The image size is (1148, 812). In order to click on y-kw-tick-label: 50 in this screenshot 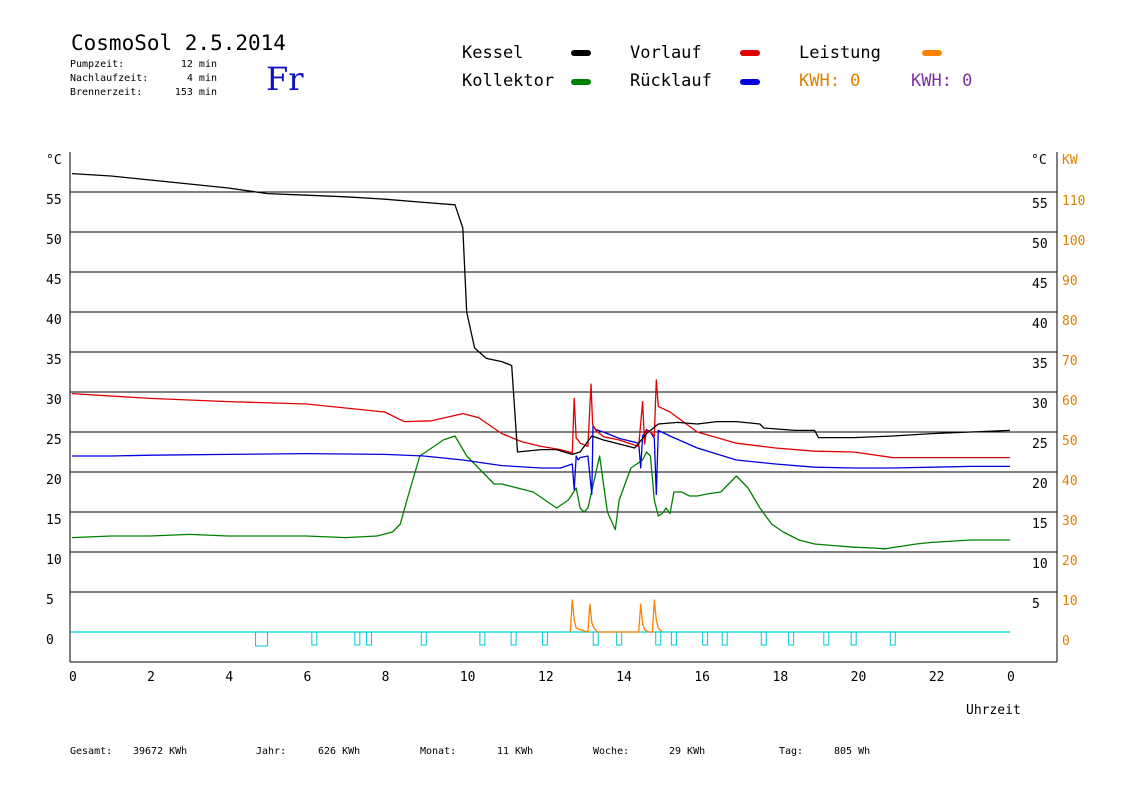, I will do `click(1070, 441)`.